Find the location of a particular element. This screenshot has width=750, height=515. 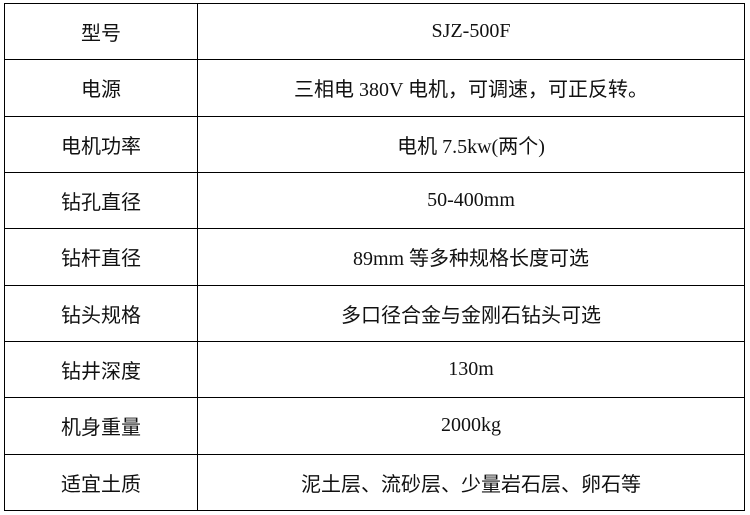

spec-value: 泥土层、流砂层、少量岩石层、卵石等 is located at coordinates (471, 482).